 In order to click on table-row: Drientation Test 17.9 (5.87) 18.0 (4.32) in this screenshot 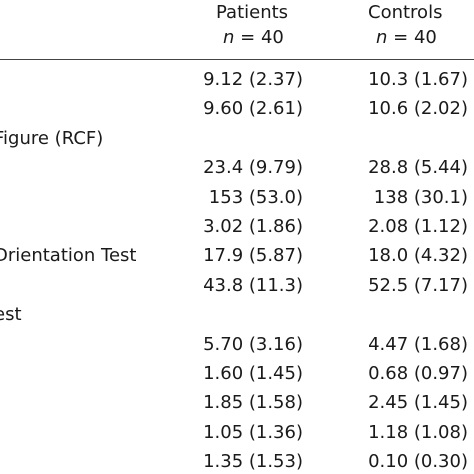, I will do `click(237, 255)`.